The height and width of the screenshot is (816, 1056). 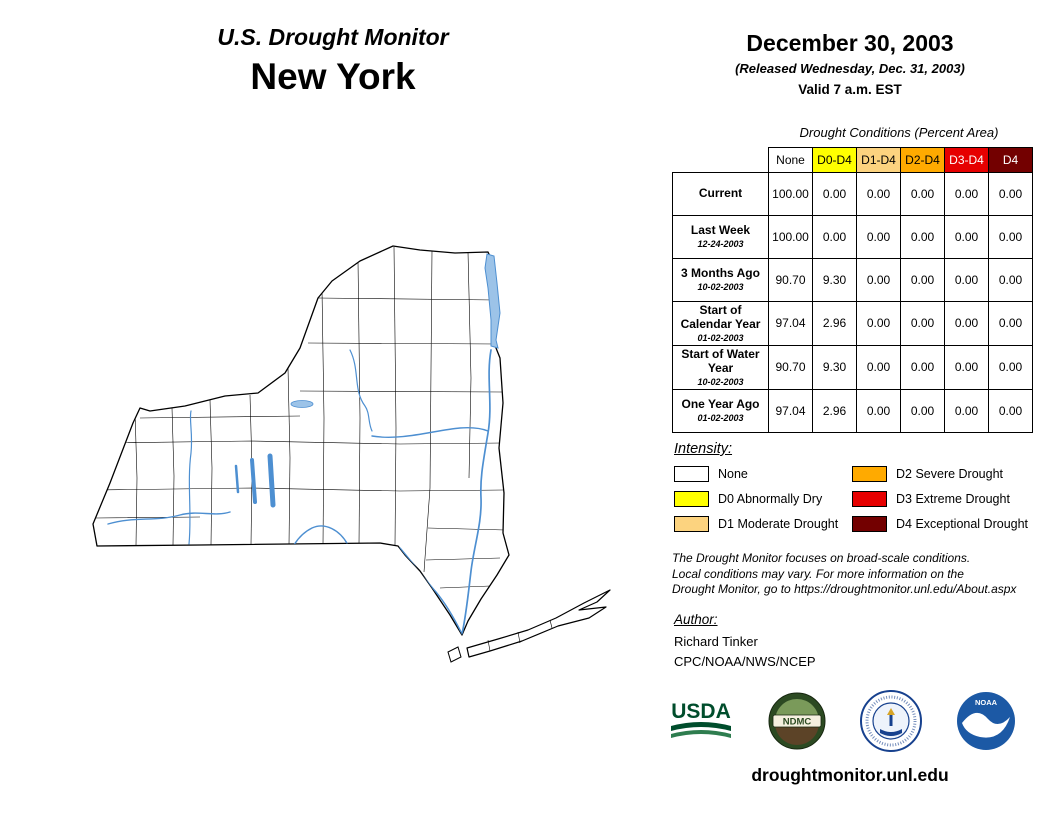 What do you see at coordinates (720, 404) in the screenshot?
I see `row-label-text: One Year Ago` at bounding box center [720, 404].